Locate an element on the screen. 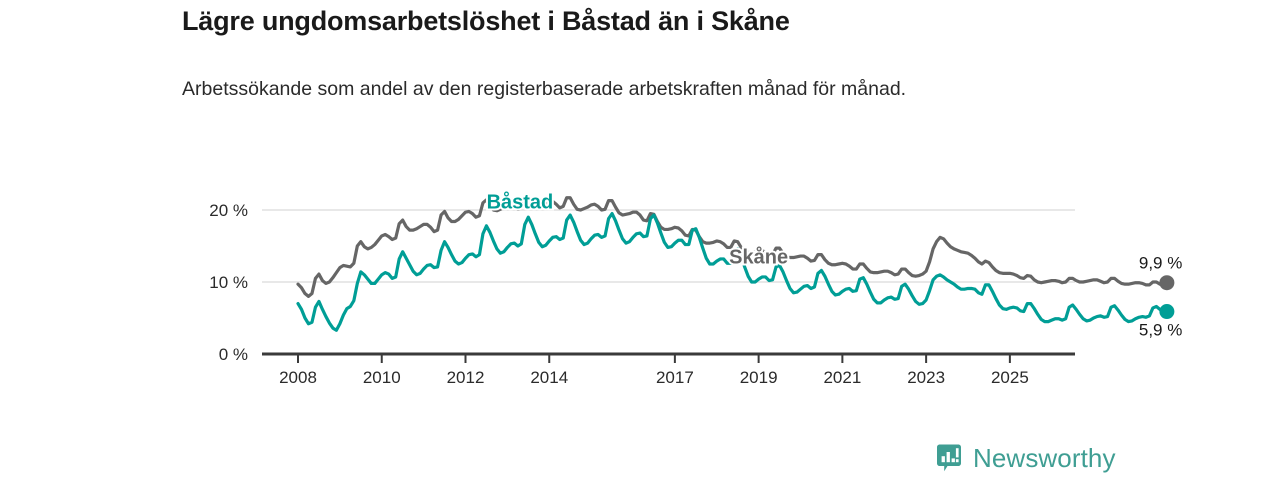  end-value-label-skane: 9,9 % is located at coordinates (1160, 263).